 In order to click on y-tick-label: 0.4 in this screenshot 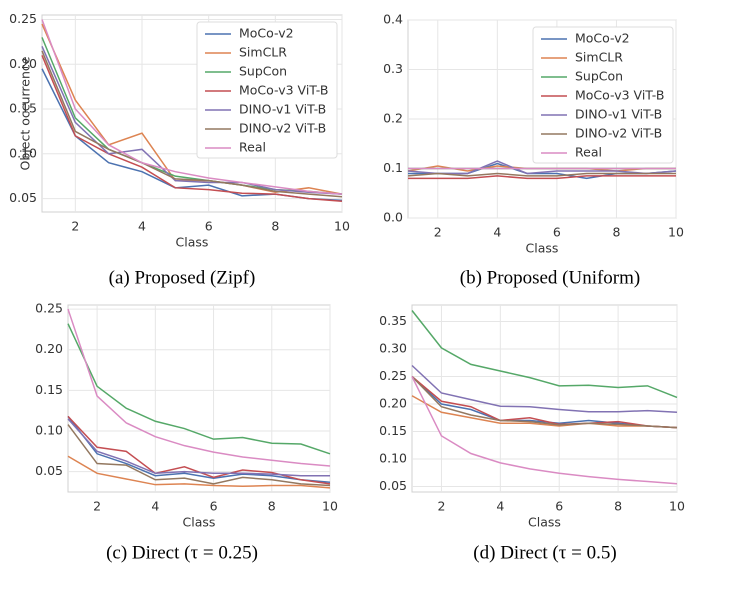, I will do `click(393, 19)`.